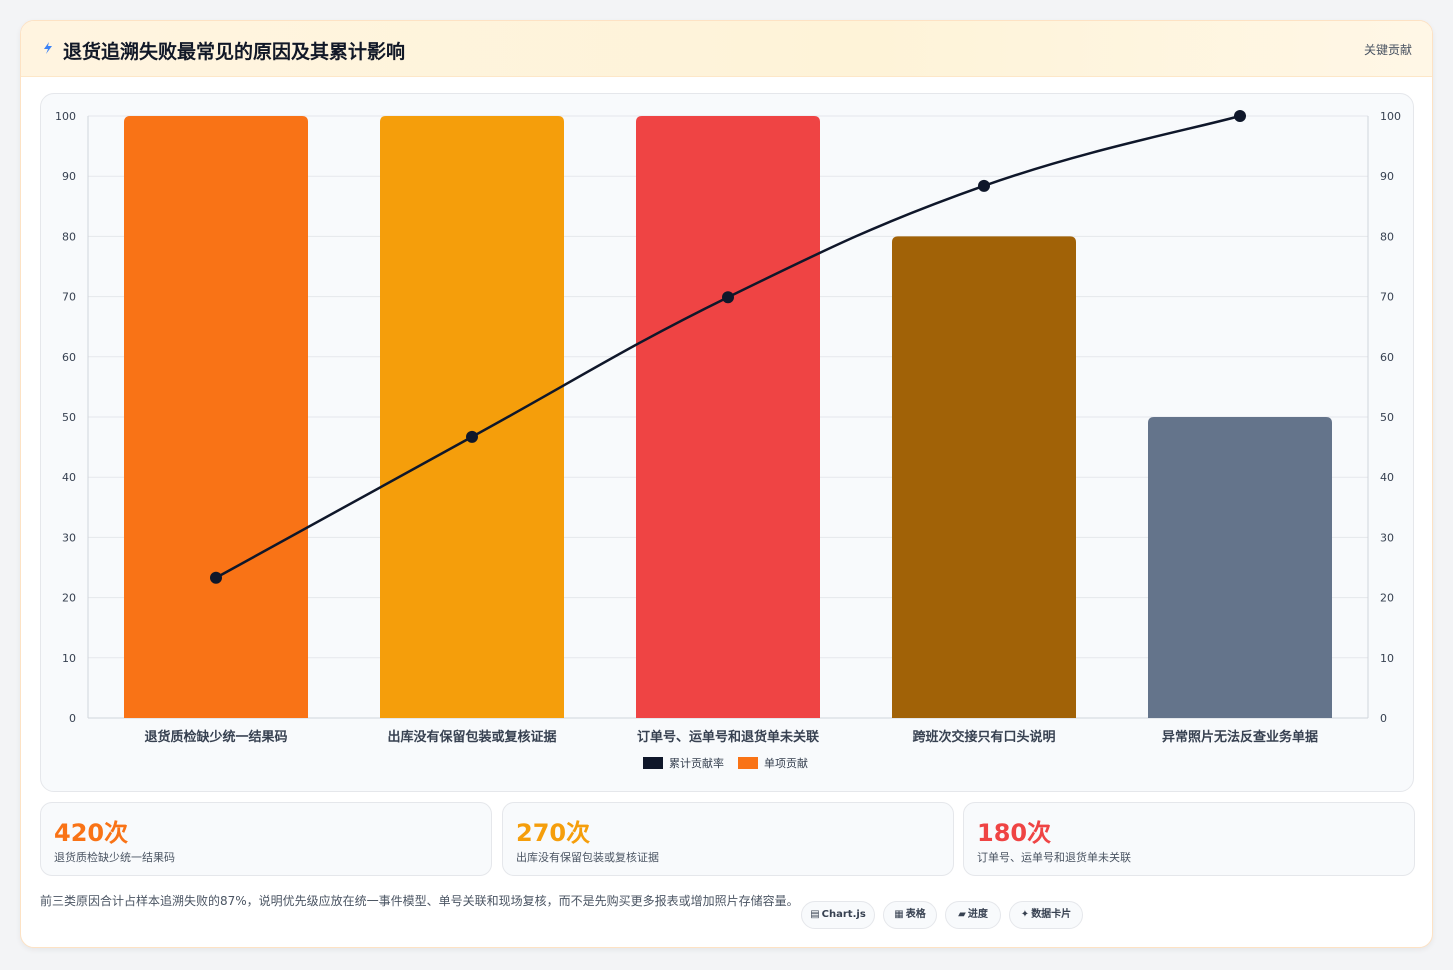 The height and width of the screenshot is (970, 1453). What do you see at coordinates (696, 763) in the screenshot?
I see `legend-label: 累计贡献率` at bounding box center [696, 763].